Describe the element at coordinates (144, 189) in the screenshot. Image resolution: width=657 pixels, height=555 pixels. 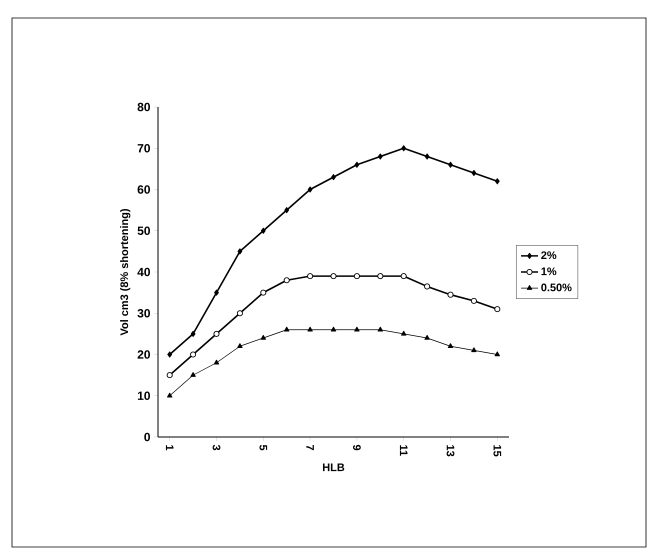
I see `y-tick-label: 60` at that location.